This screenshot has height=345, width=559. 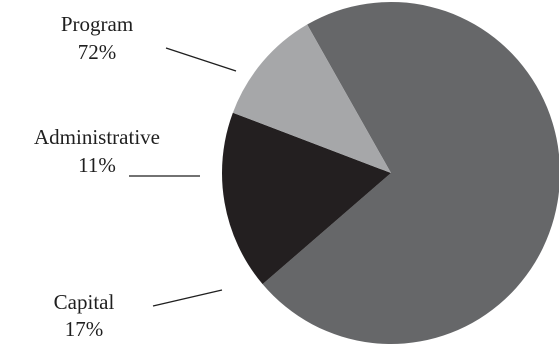 What do you see at coordinates (187, 298) in the screenshot?
I see `leader-line-capital` at bounding box center [187, 298].